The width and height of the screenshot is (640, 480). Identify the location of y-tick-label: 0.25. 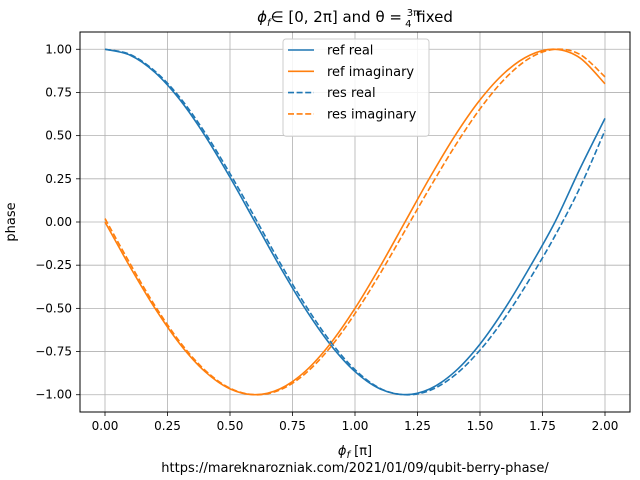
(58, 179).